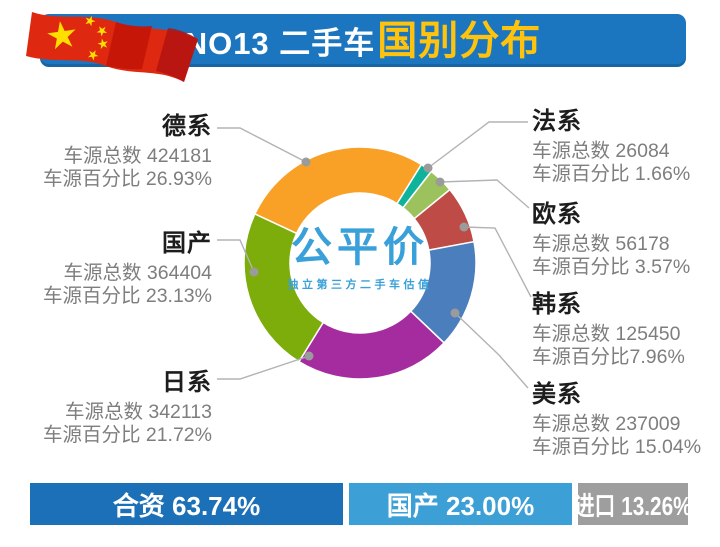 This screenshot has height=547, width=720. Describe the element at coordinates (611, 174) in the screenshot. I see `callout-percent: 车源百分比 1.66%` at that location.